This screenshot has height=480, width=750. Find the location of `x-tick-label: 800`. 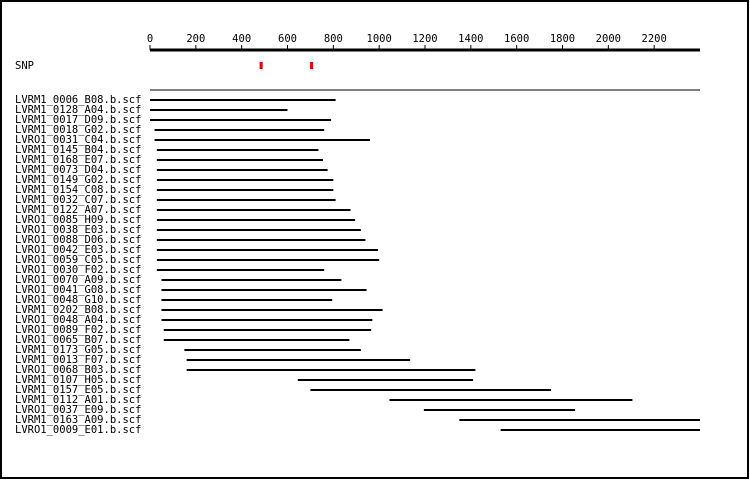

x-tick-label: 800 is located at coordinates (333, 39).